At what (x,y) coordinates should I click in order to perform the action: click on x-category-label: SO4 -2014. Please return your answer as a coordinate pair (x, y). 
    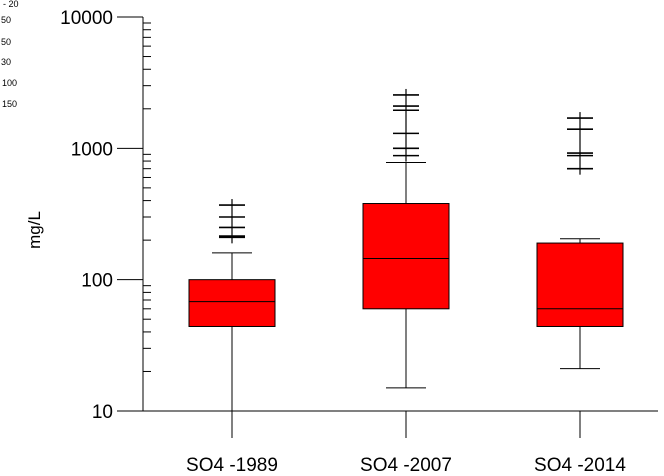
    Looking at the image, I should click on (580, 465).